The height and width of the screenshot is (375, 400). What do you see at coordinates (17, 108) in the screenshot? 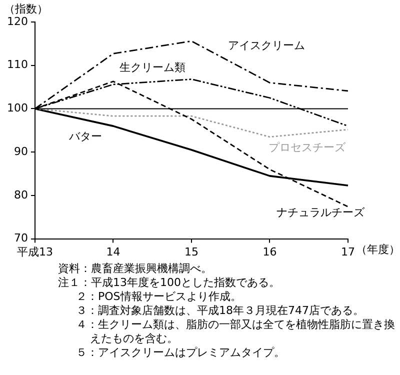
I see `y-tick-label: 100` at bounding box center [17, 108].